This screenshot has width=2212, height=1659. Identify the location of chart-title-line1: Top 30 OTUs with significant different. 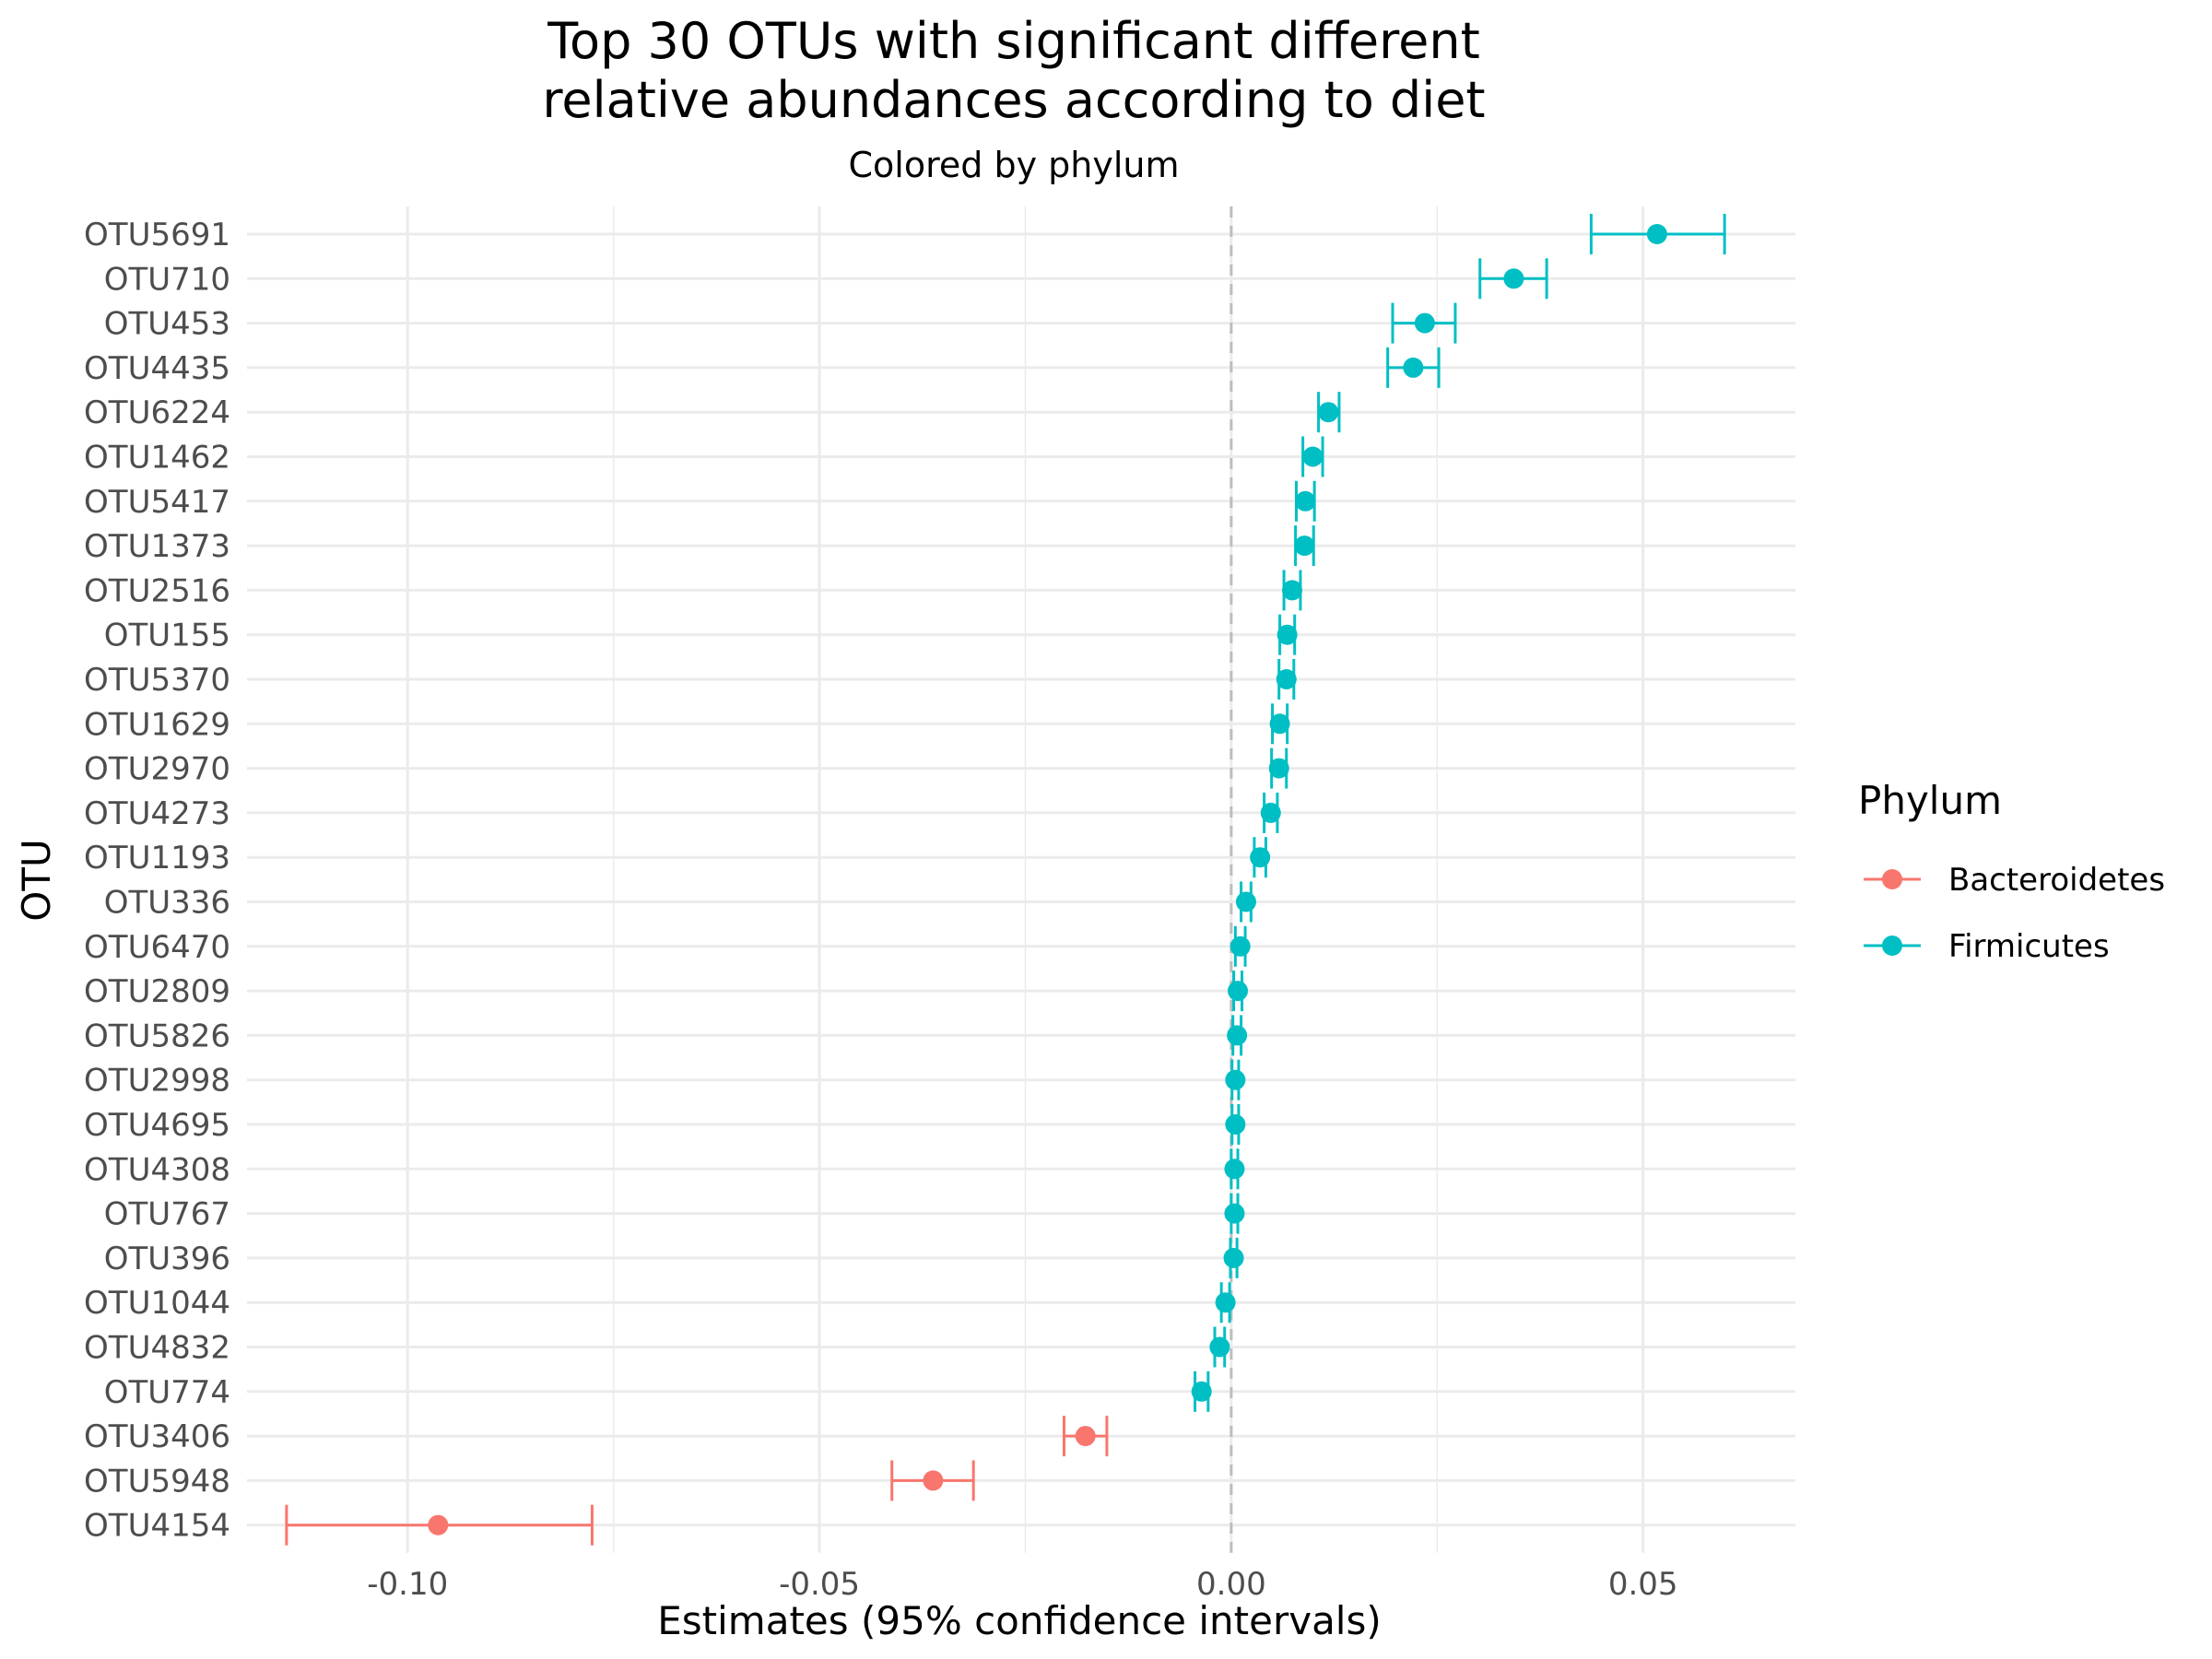
(1013, 41).